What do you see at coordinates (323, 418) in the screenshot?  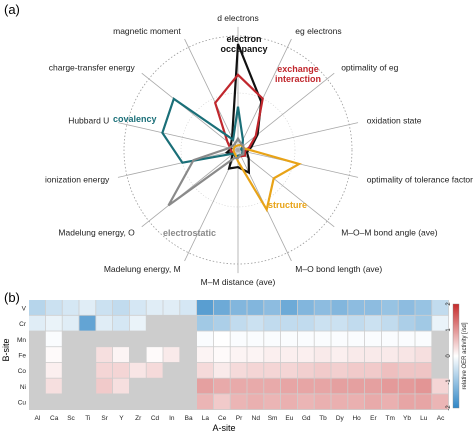 I see `heatmap-x-tick: Tb` at bounding box center [323, 418].